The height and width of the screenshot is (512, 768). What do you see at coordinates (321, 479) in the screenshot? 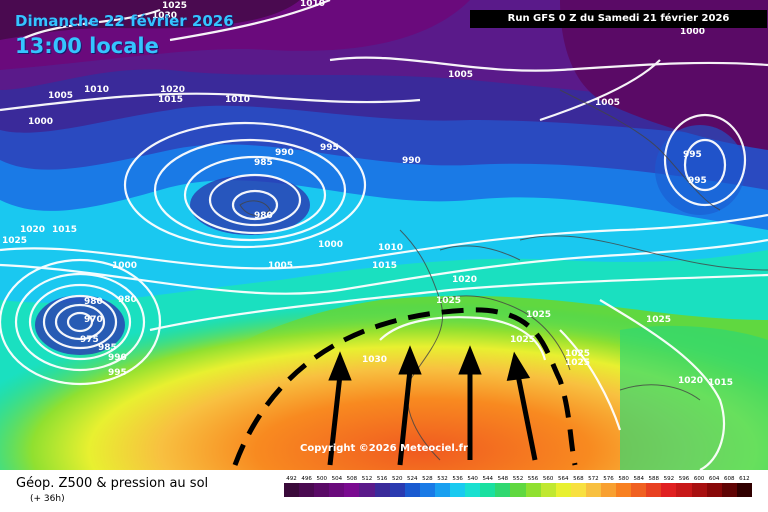
I see `scale-label: 500` at bounding box center [321, 479].